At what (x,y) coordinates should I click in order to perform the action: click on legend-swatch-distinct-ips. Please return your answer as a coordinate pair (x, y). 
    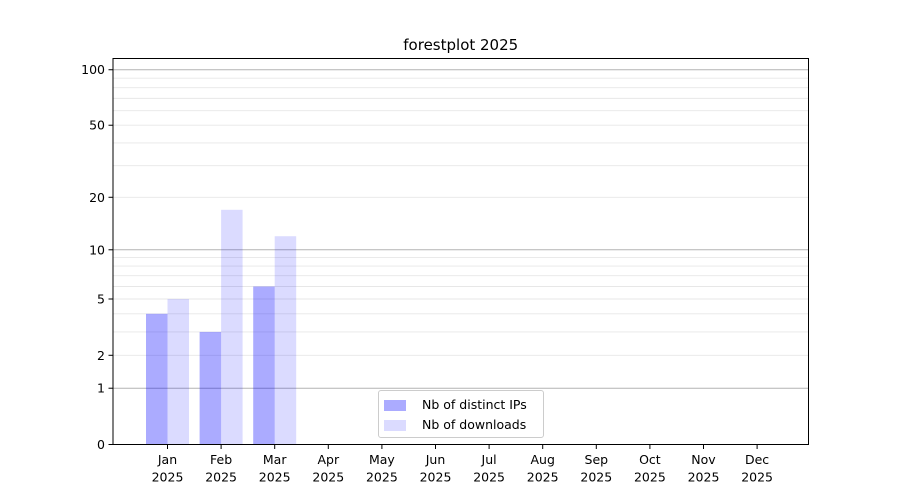
    Looking at the image, I should click on (395, 405).